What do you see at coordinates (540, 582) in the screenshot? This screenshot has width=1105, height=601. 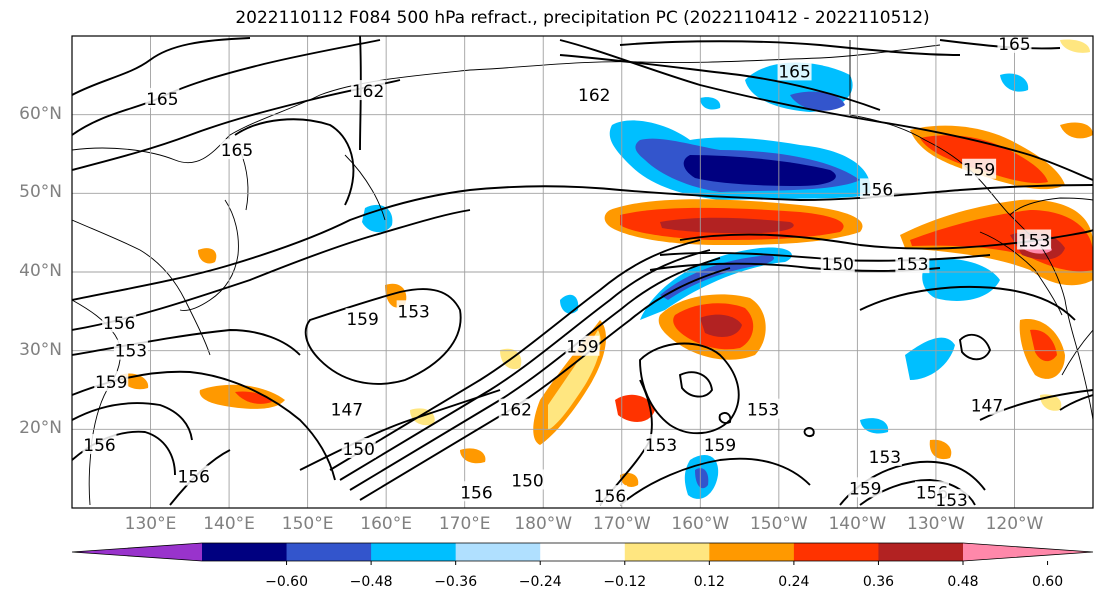 I see `colorbar-tick-label: −0.24` at bounding box center [540, 582].